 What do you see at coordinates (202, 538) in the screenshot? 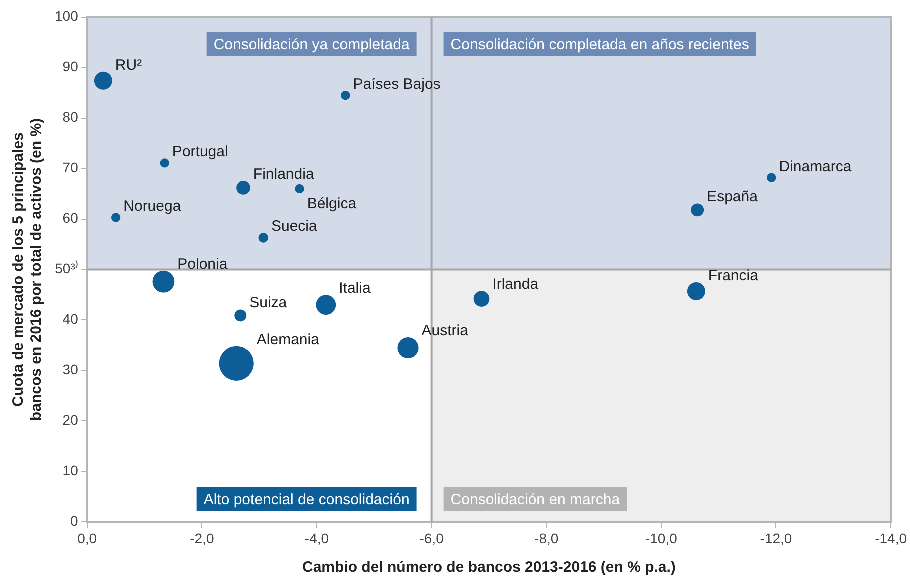
I see `x-tick-label: -2,0` at bounding box center [202, 538].